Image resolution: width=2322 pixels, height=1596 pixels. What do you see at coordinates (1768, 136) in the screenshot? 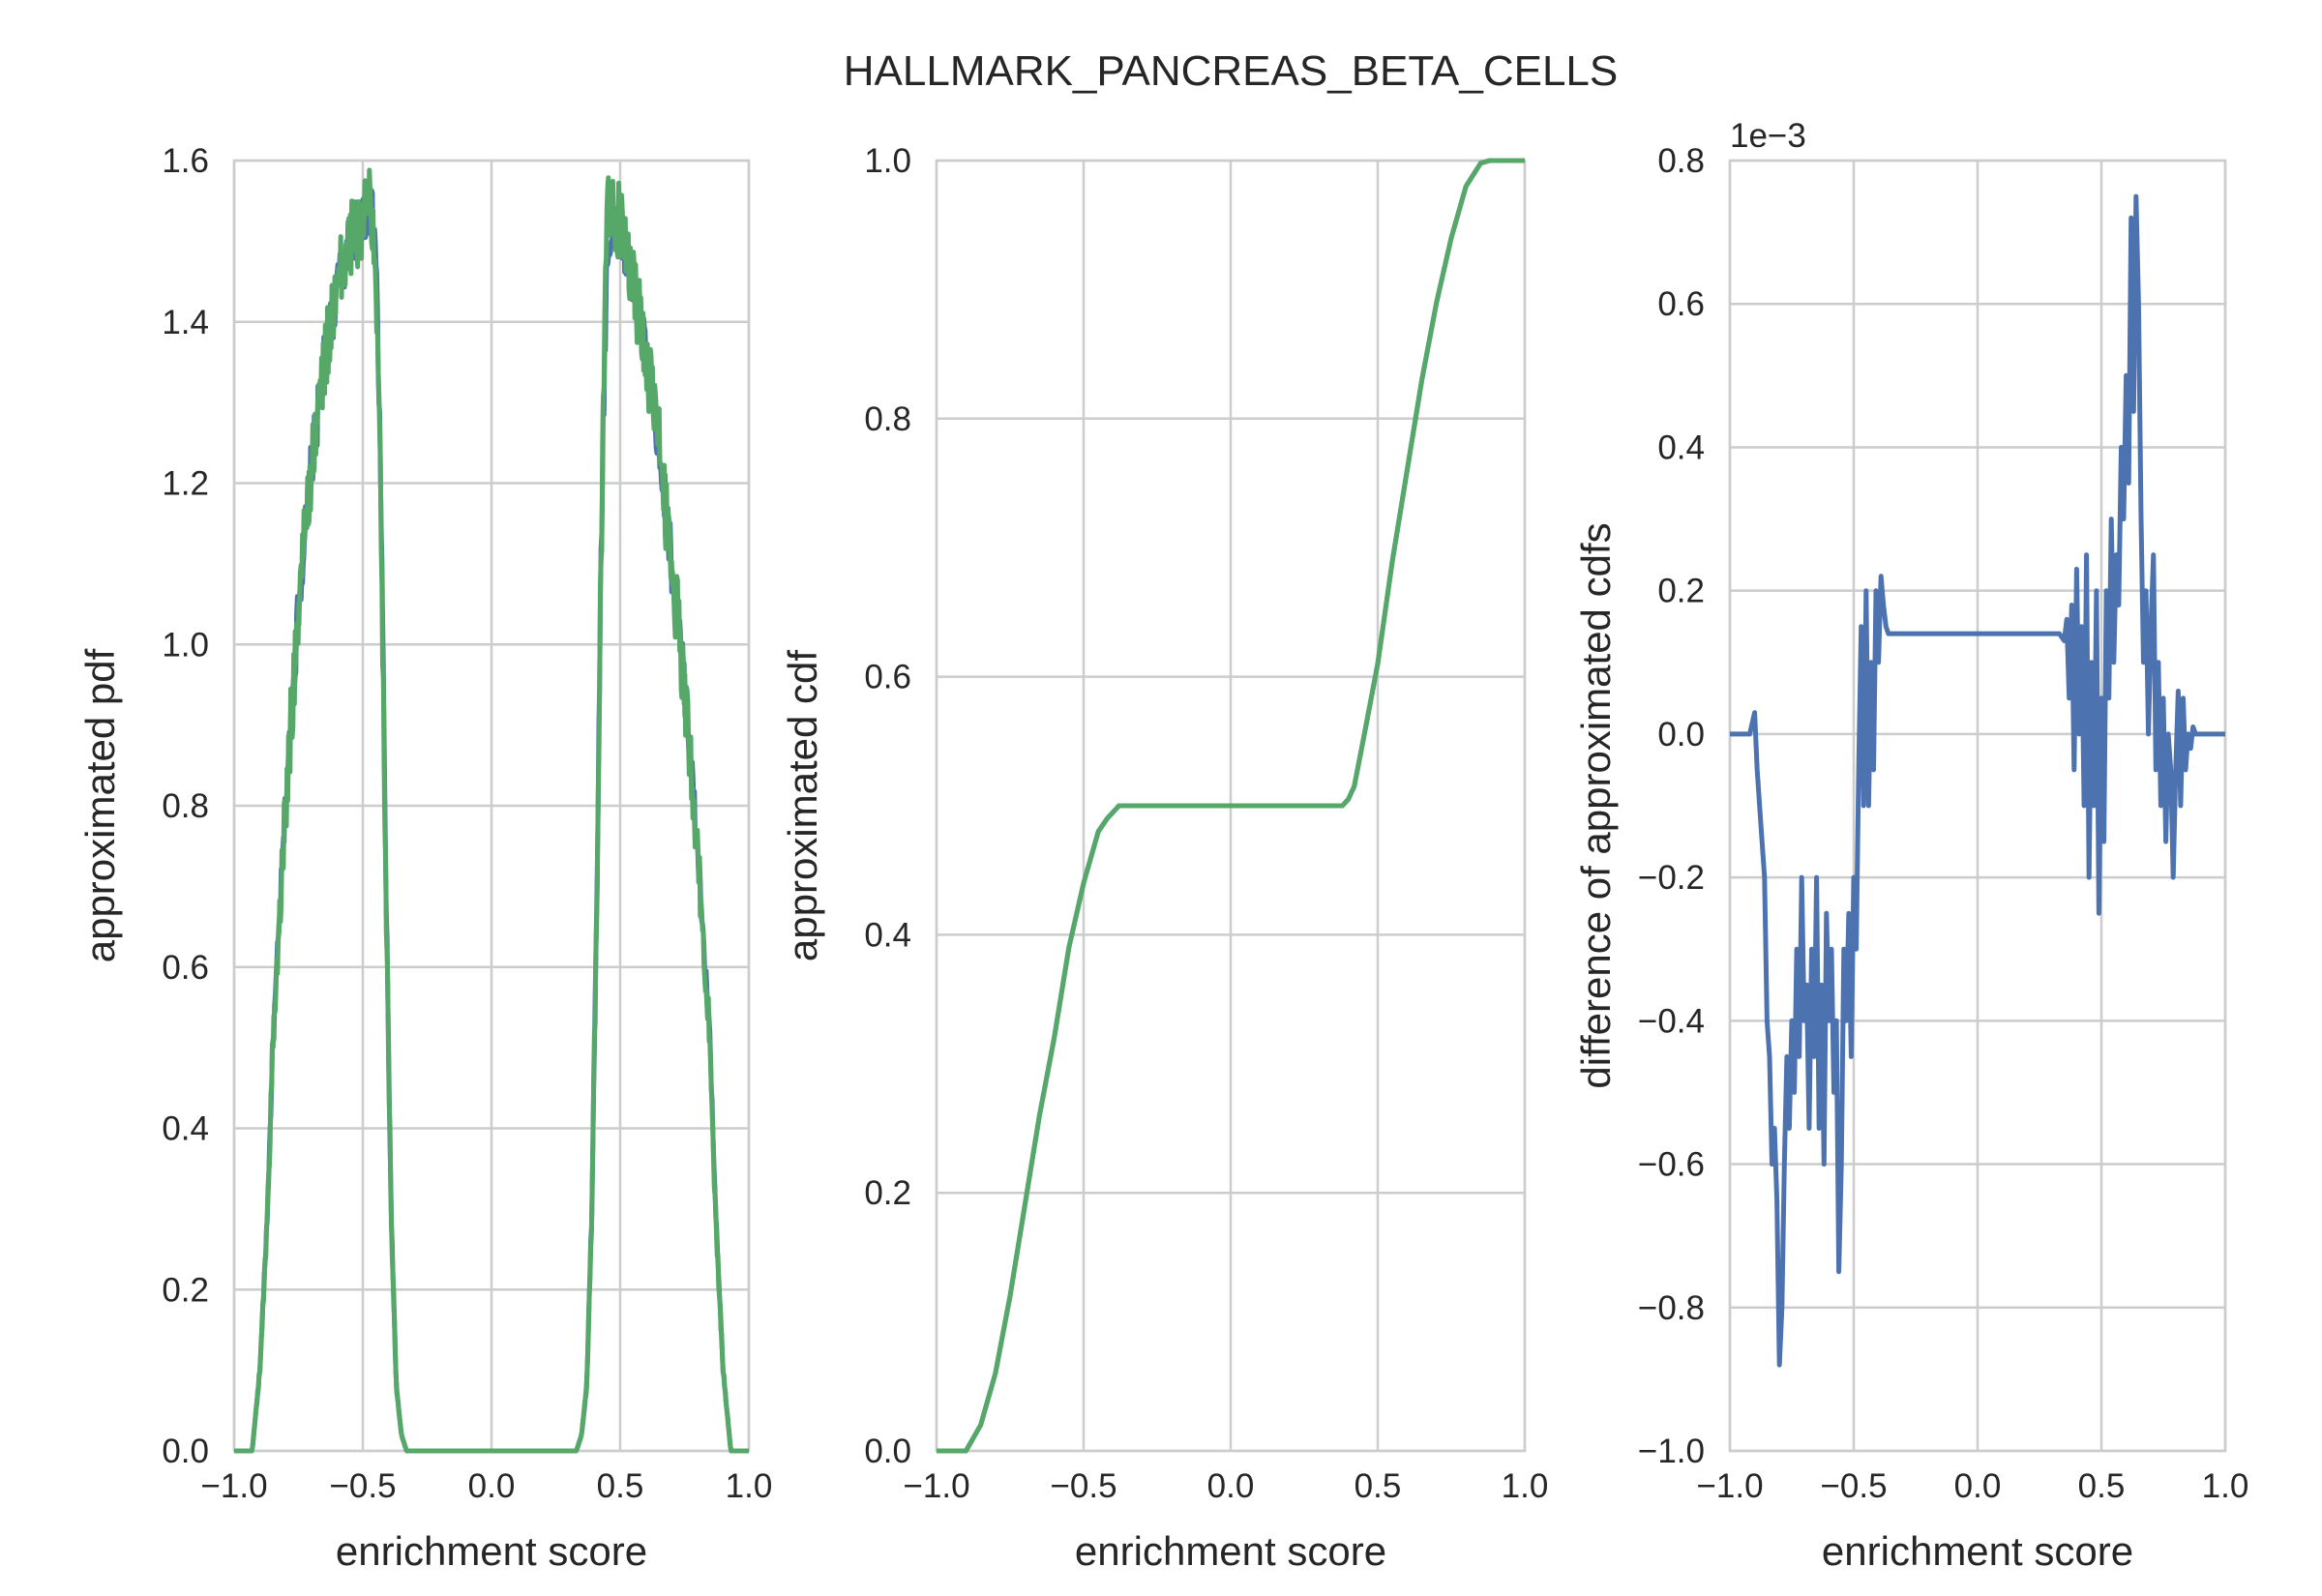
I see `y-offset-label: 1e−3` at bounding box center [1768, 136].